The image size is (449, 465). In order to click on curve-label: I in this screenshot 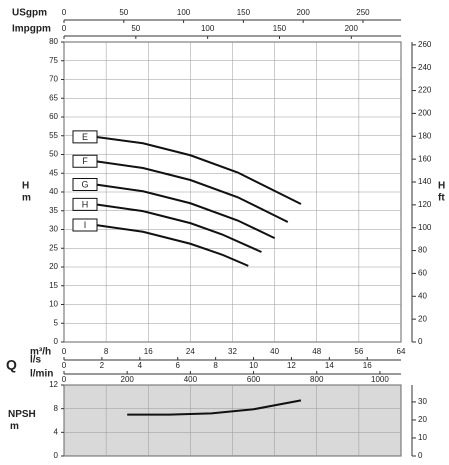, I will do `click(85, 225)`.